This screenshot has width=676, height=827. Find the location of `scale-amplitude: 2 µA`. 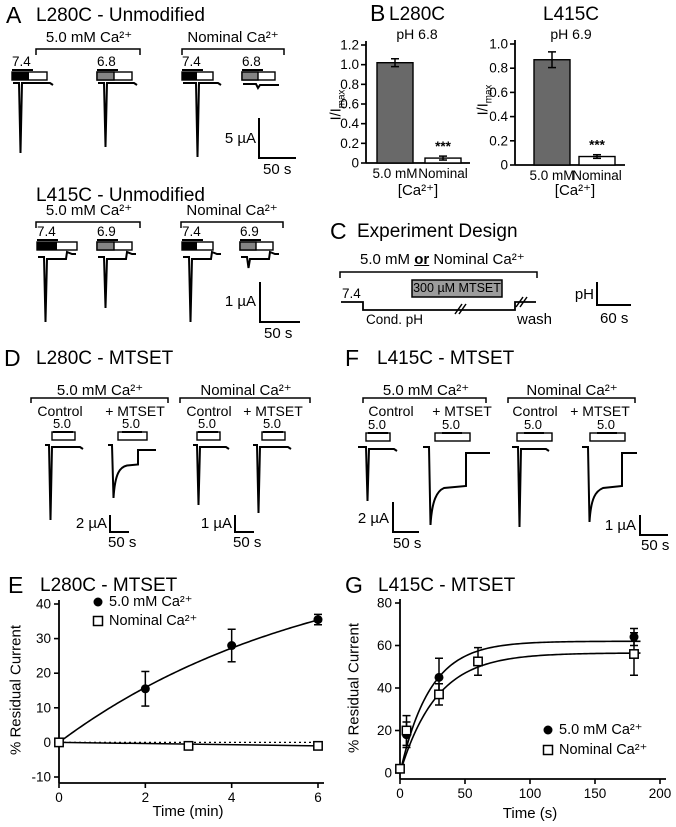

scale-amplitude: 2 µA is located at coordinates (91, 523).